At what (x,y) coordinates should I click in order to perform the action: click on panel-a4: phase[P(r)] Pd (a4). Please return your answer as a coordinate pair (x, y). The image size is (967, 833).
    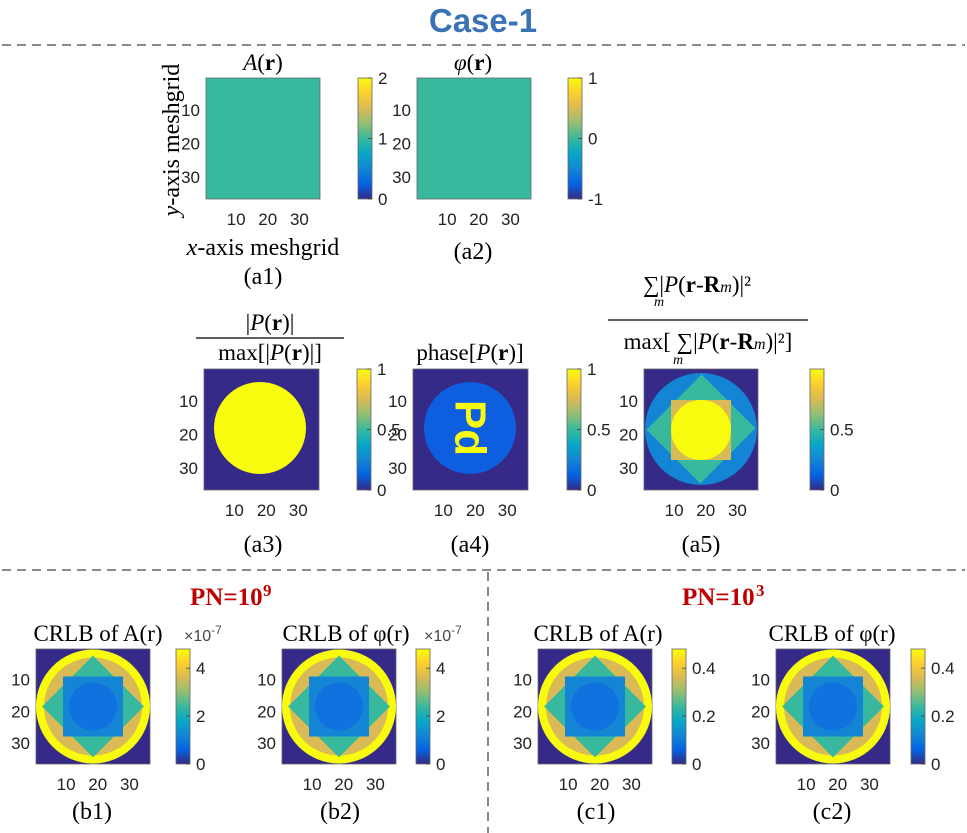
    Looking at the image, I should click on (497, 449).